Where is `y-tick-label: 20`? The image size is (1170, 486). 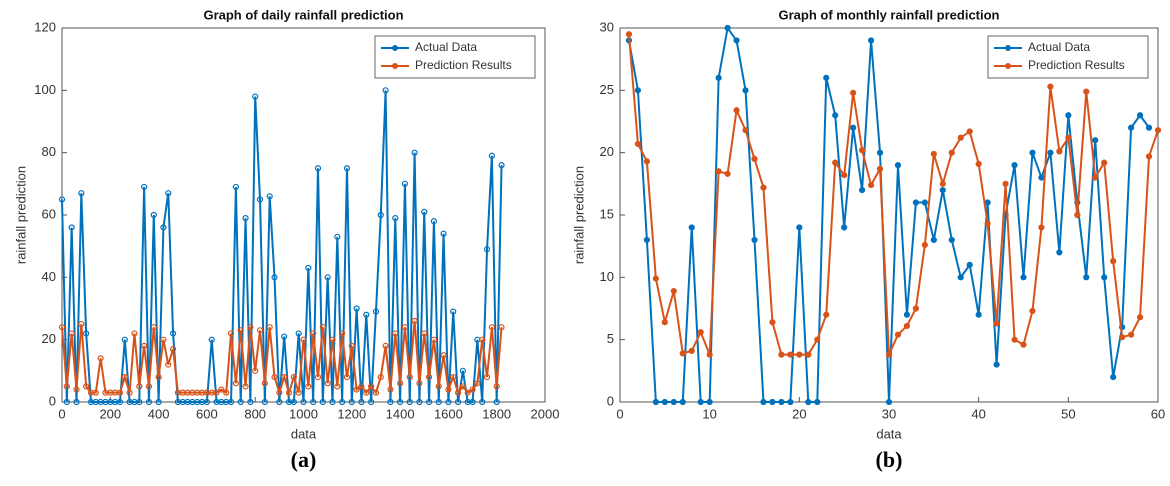
y-tick-label: 20 is located at coordinates (49, 338).